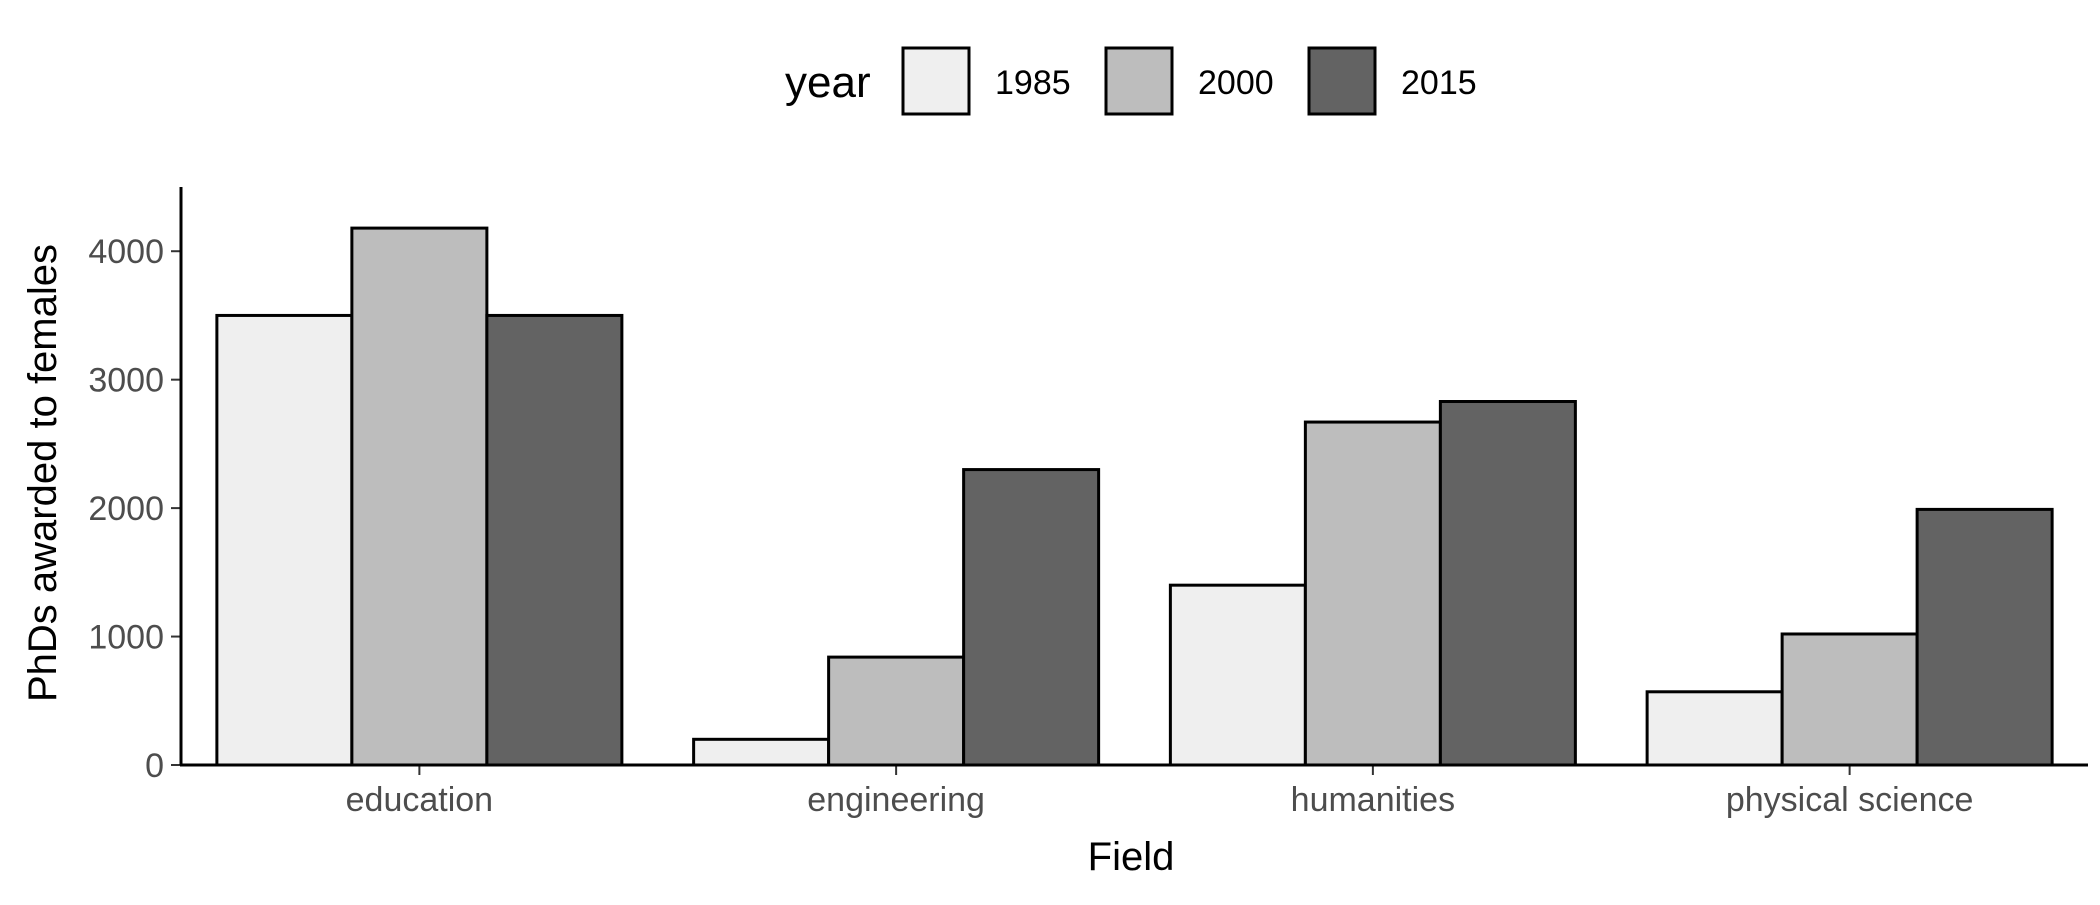 This screenshot has height=905, width=2100. What do you see at coordinates (1237, 675) in the screenshot?
I see `bar-humanities-1985` at bounding box center [1237, 675].